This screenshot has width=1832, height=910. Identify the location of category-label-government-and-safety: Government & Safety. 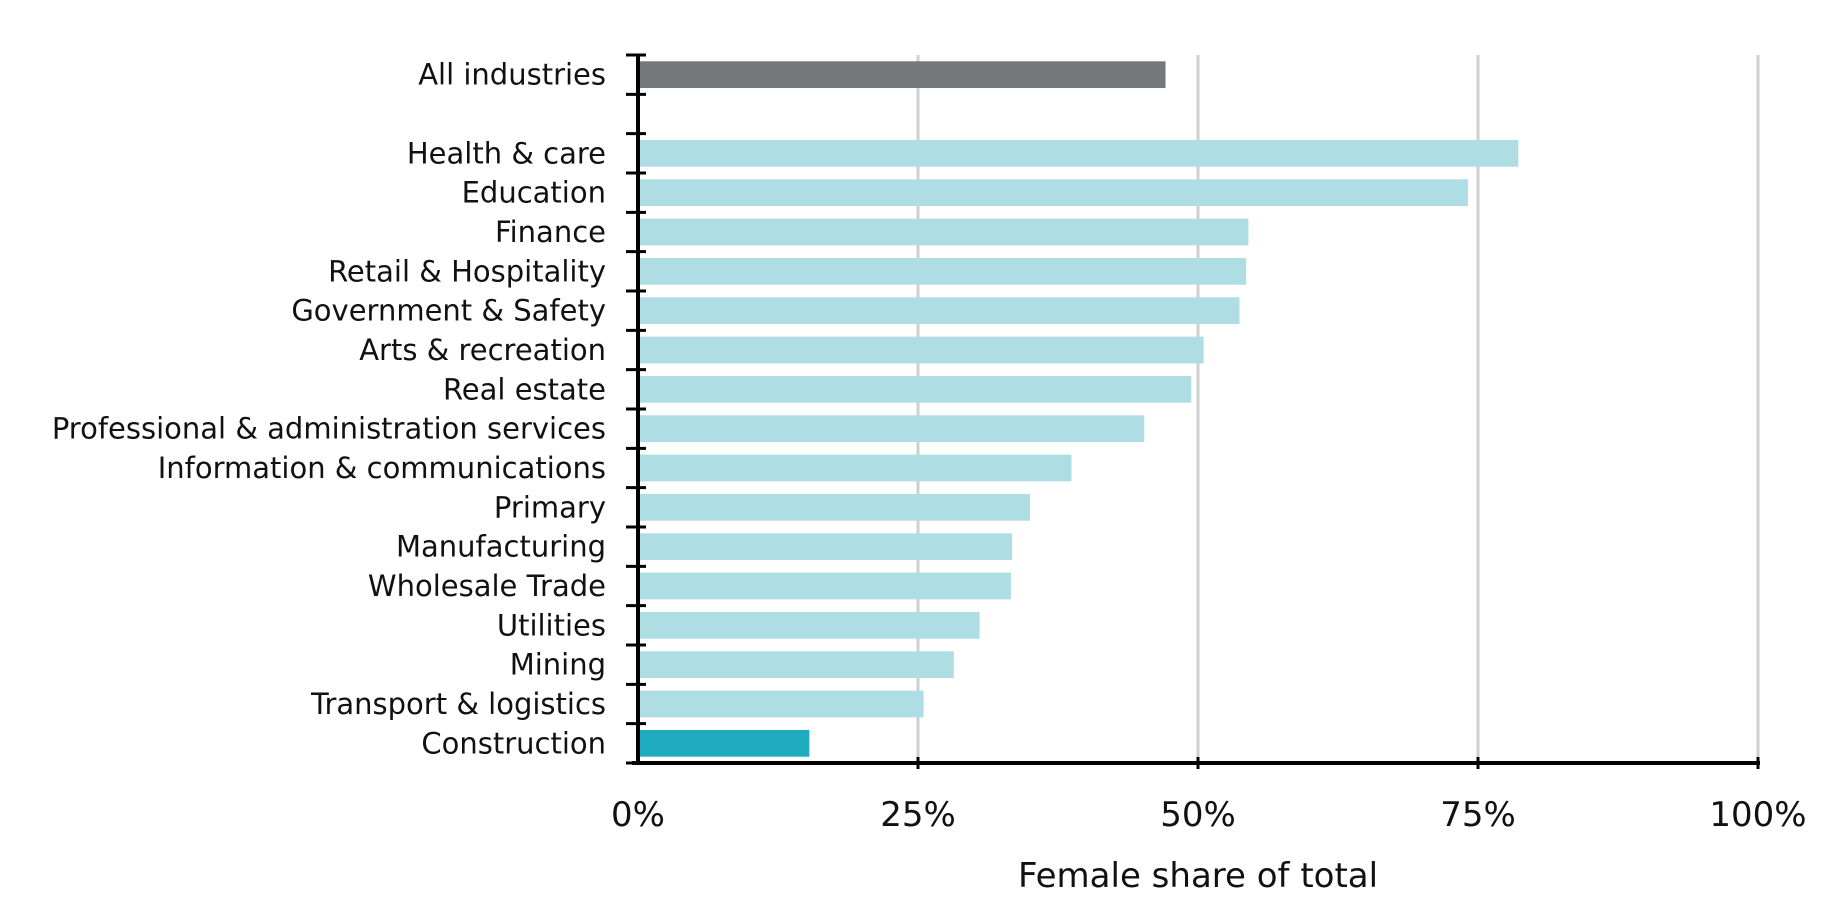
(448, 311).